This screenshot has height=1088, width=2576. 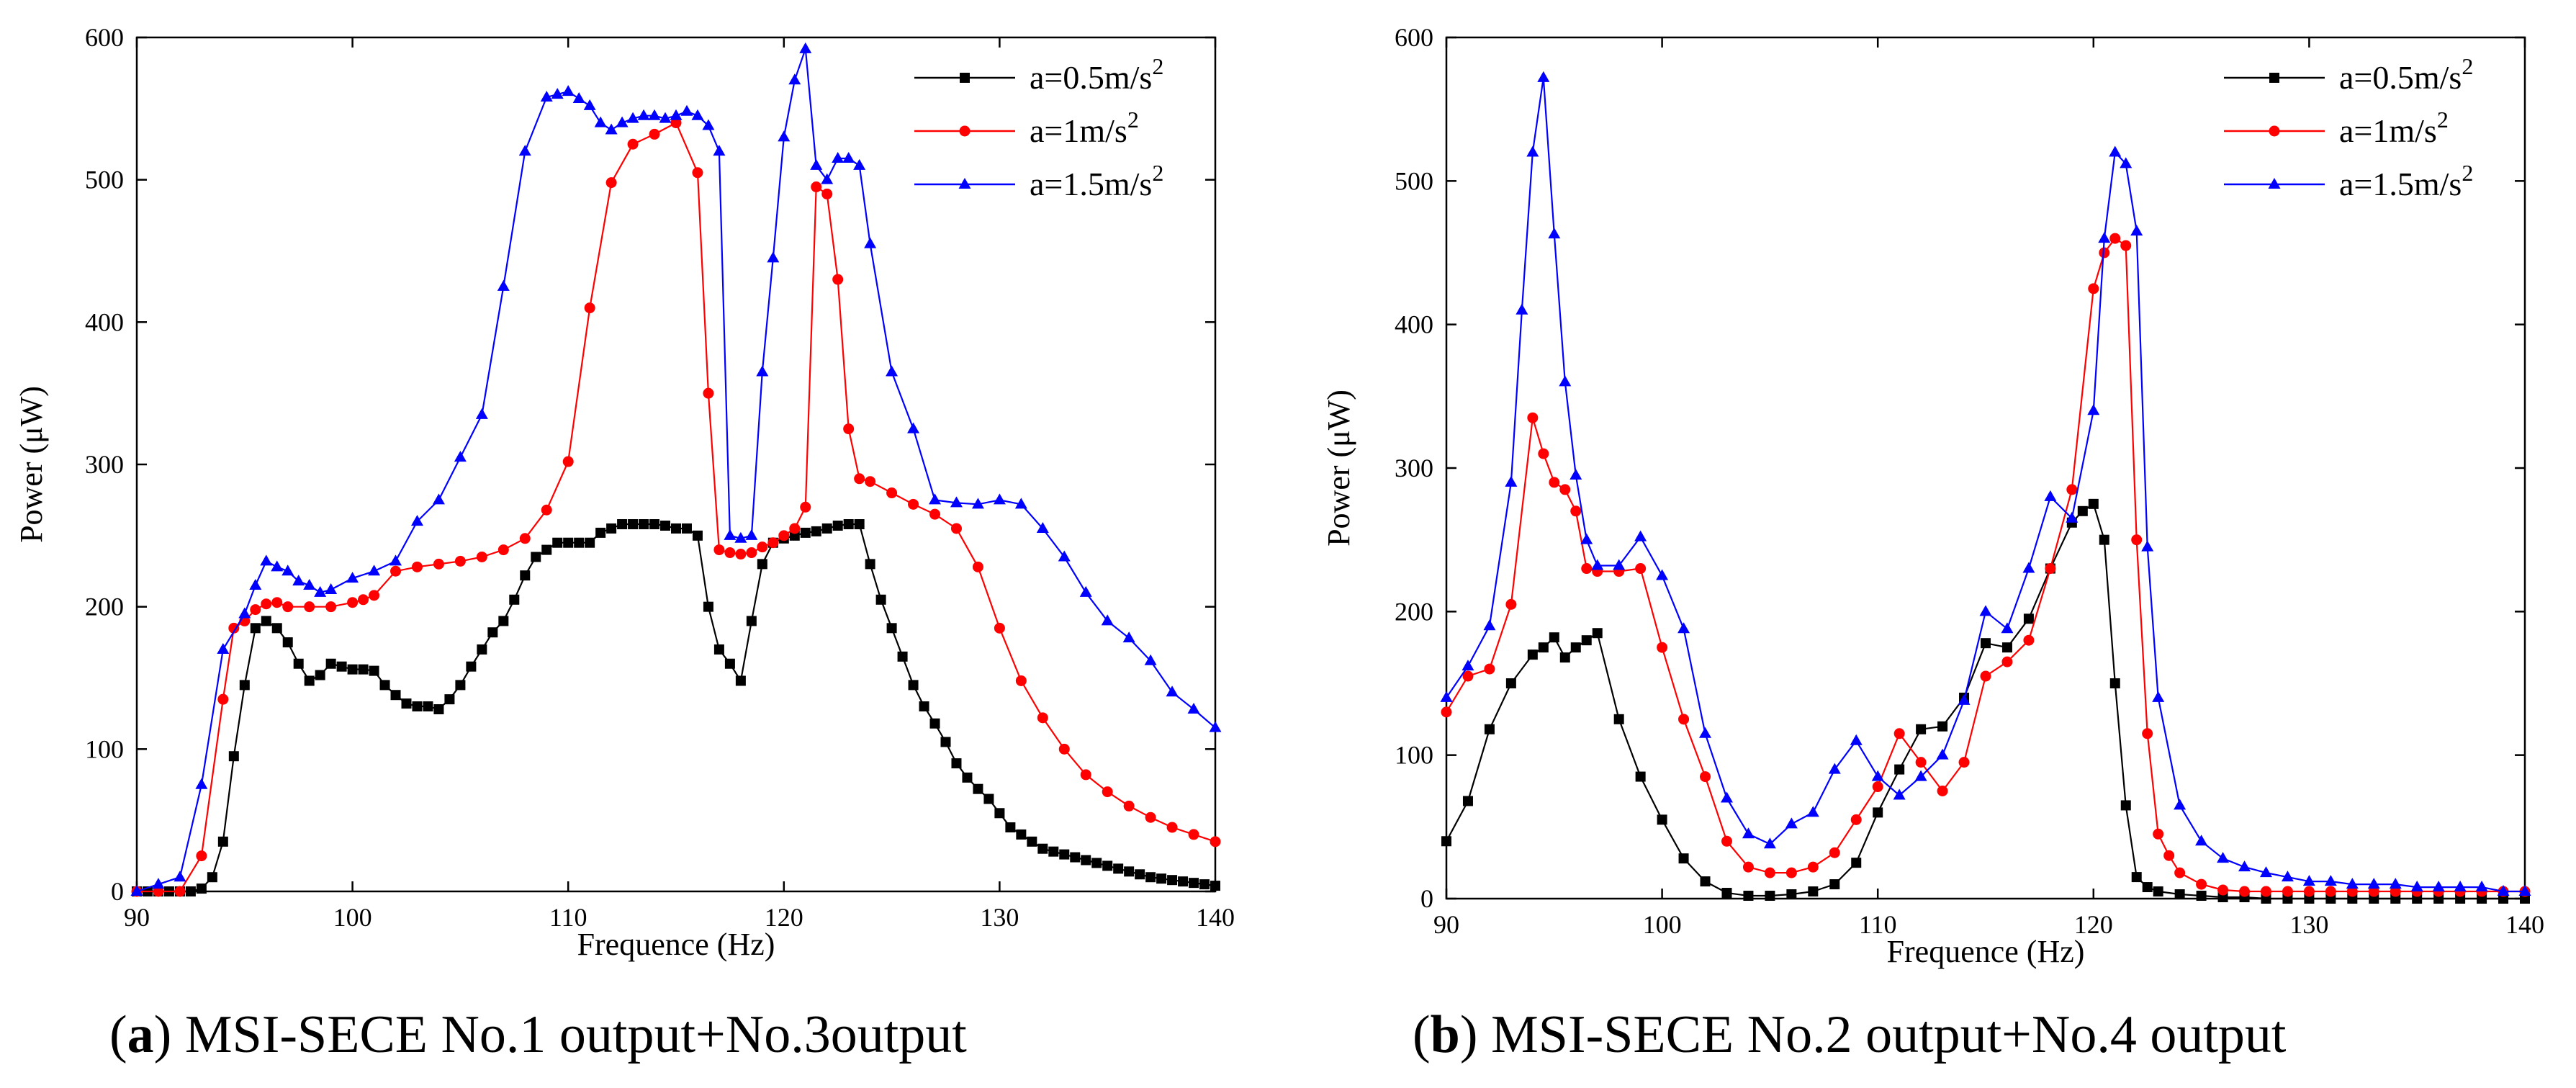 What do you see at coordinates (676, 944) in the screenshot?
I see `x-axis-label: Frequence (Hz)` at bounding box center [676, 944].